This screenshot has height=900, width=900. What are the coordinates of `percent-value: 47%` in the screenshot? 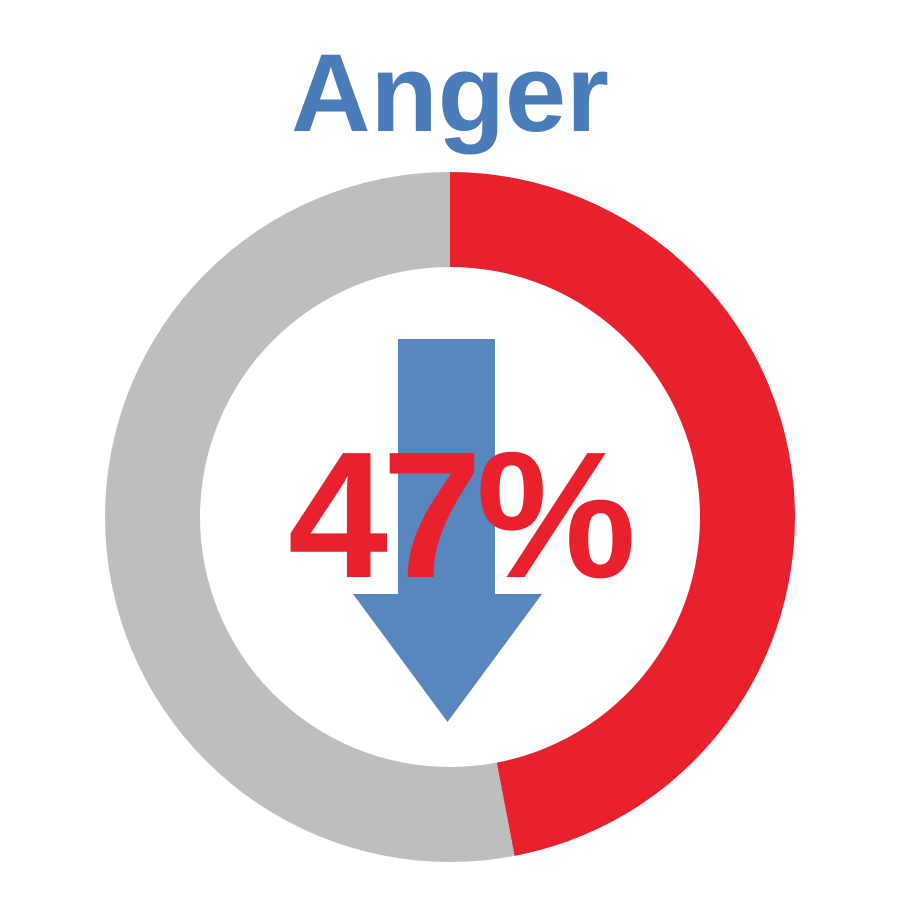 It's located at (461, 515).